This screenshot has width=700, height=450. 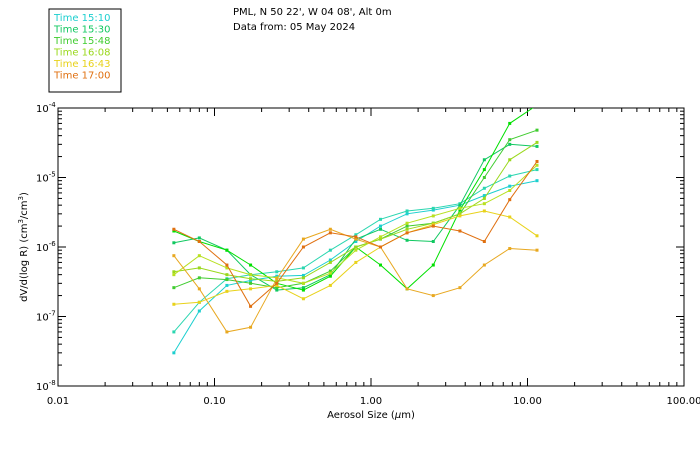 What do you see at coordinates (58, 401) in the screenshot?
I see `x-tick-label: 0.01` at bounding box center [58, 401].